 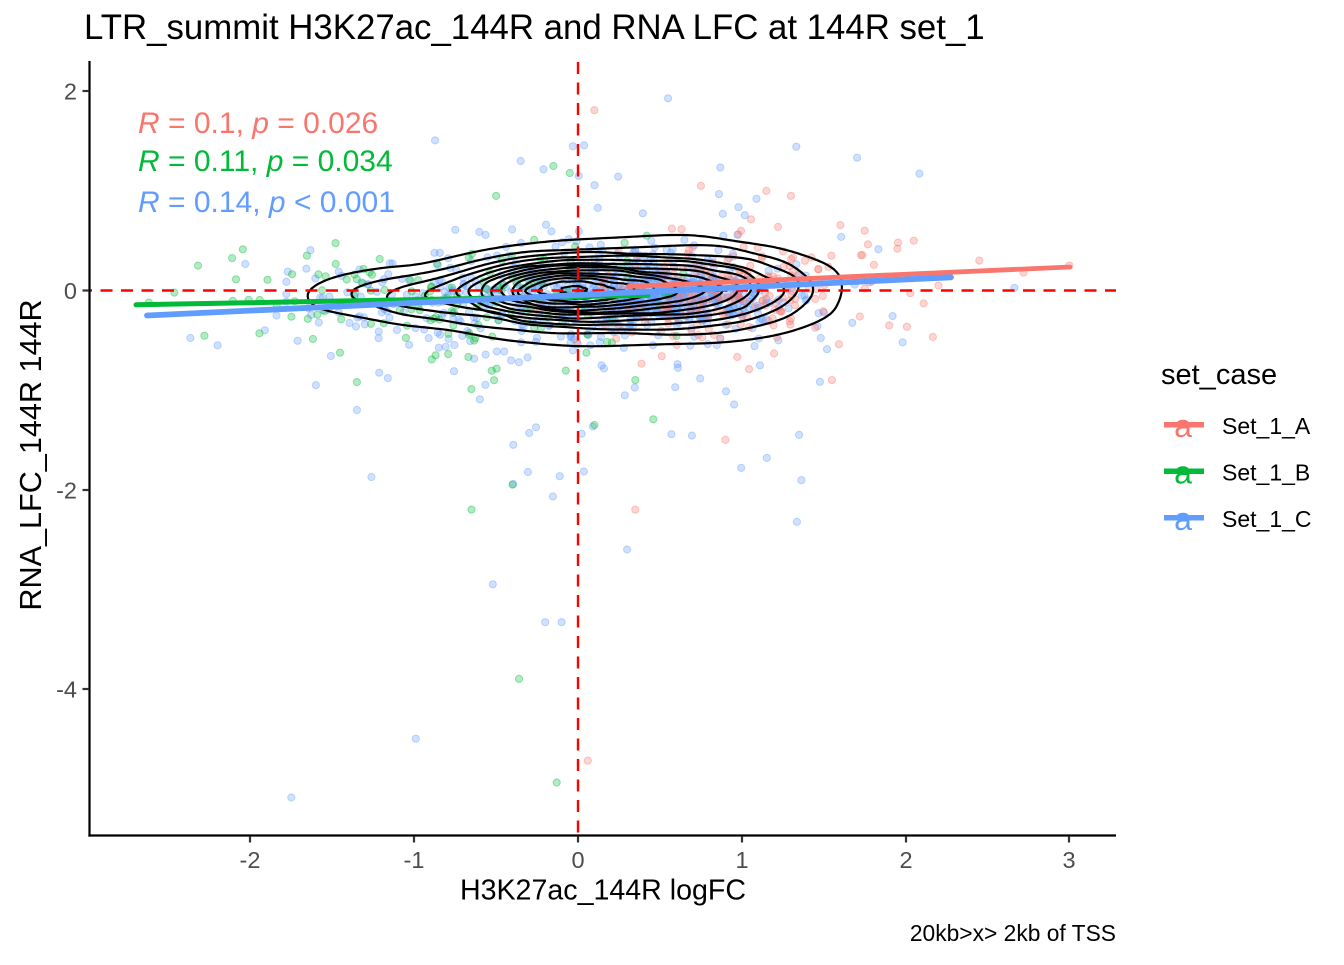 What do you see at coordinates (266, 202) in the screenshot?
I see `svg-text: R = 0.14, p < 0.001` at bounding box center [266, 202].